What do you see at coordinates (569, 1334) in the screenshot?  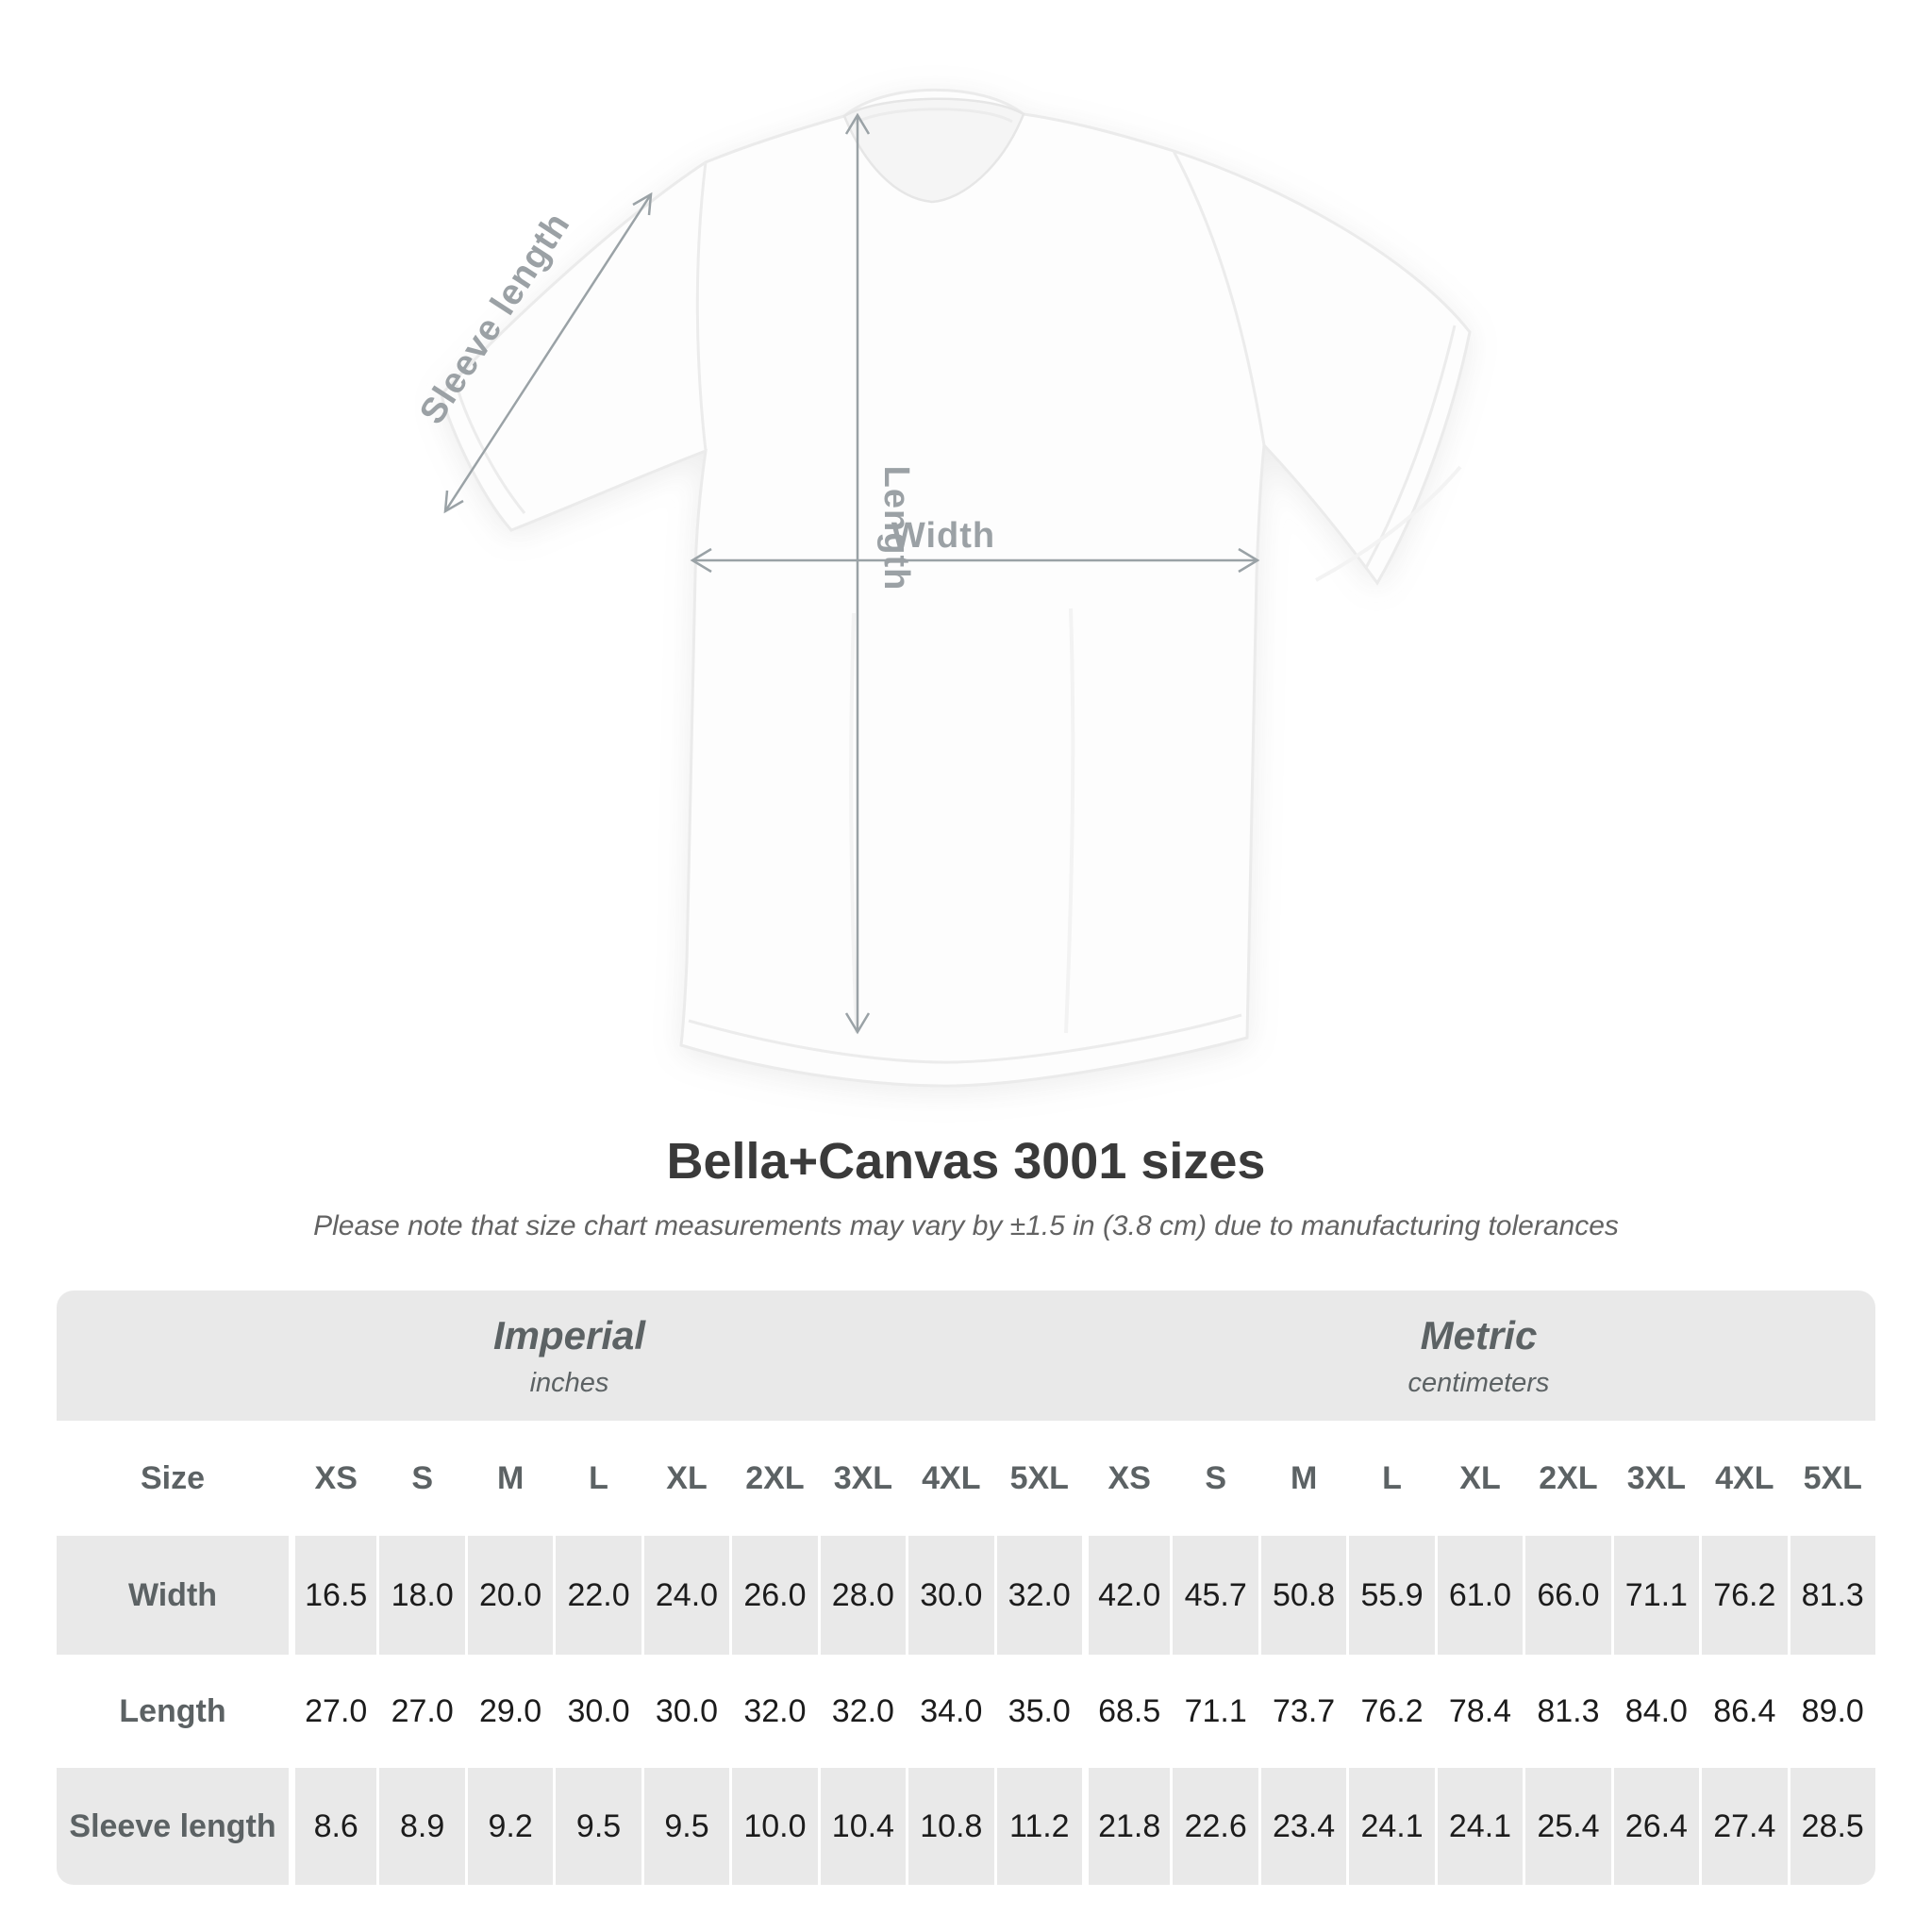 I see `group-title-imperial: Imperial` at bounding box center [569, 1334].